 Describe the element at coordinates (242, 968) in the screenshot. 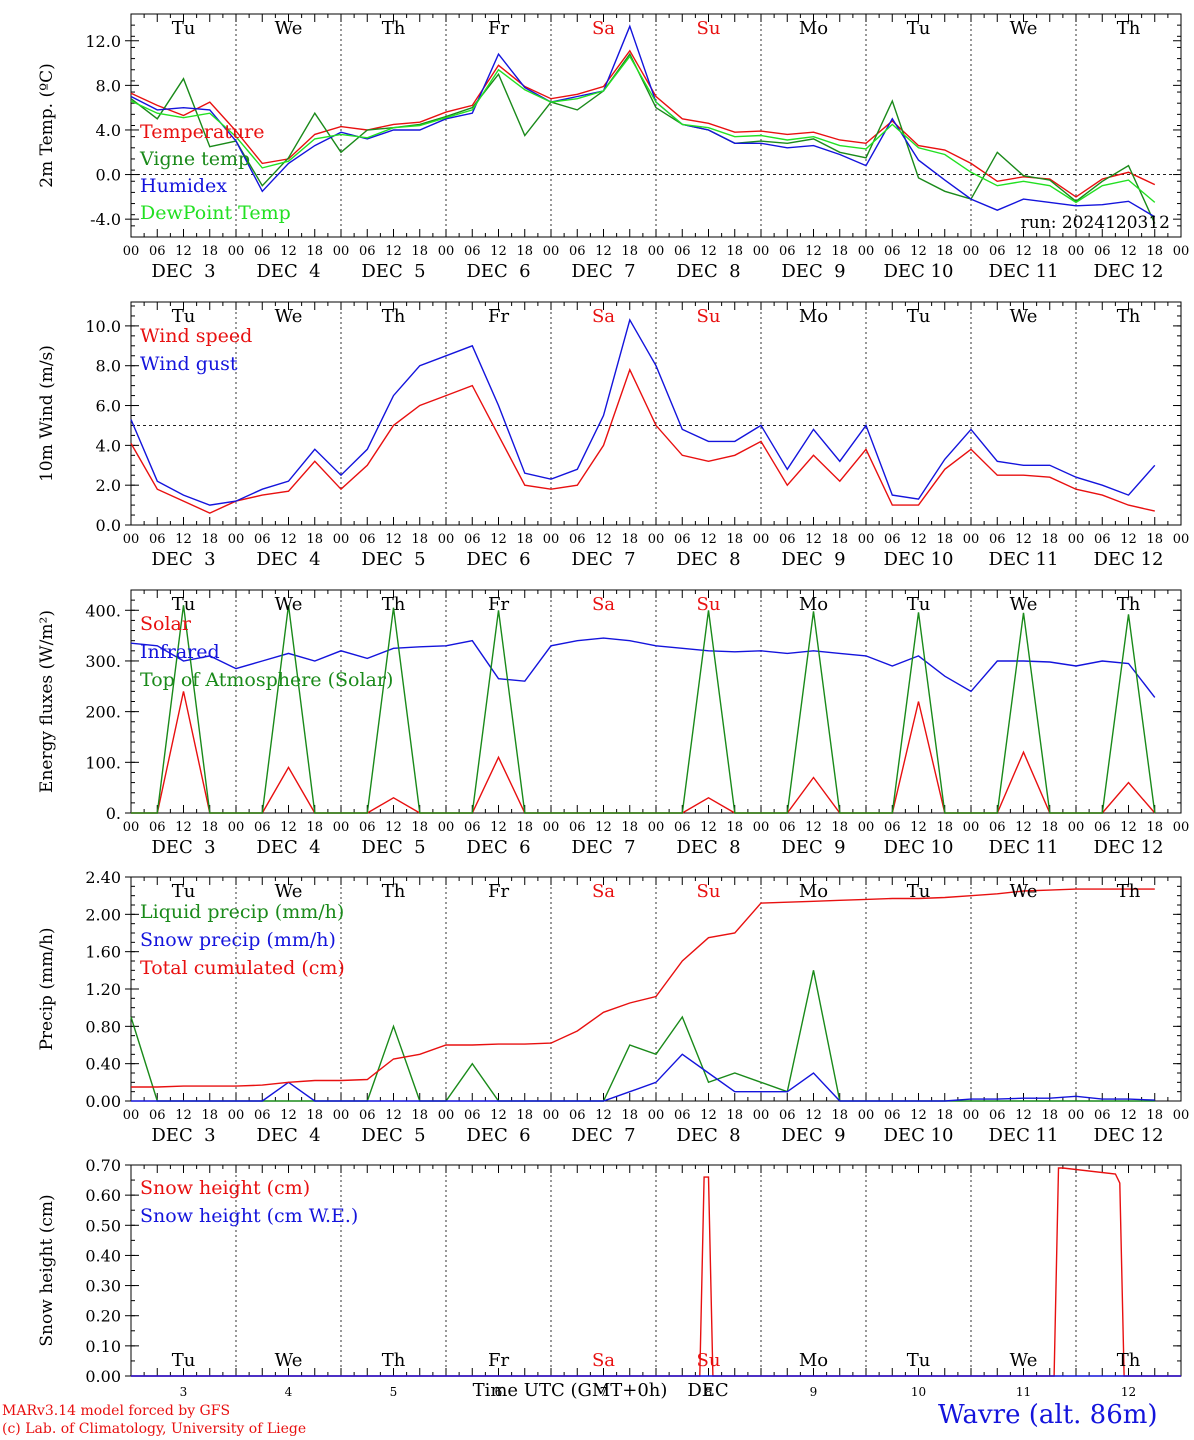

I see `legend-entry: Total cumulated (cm)` at that location.